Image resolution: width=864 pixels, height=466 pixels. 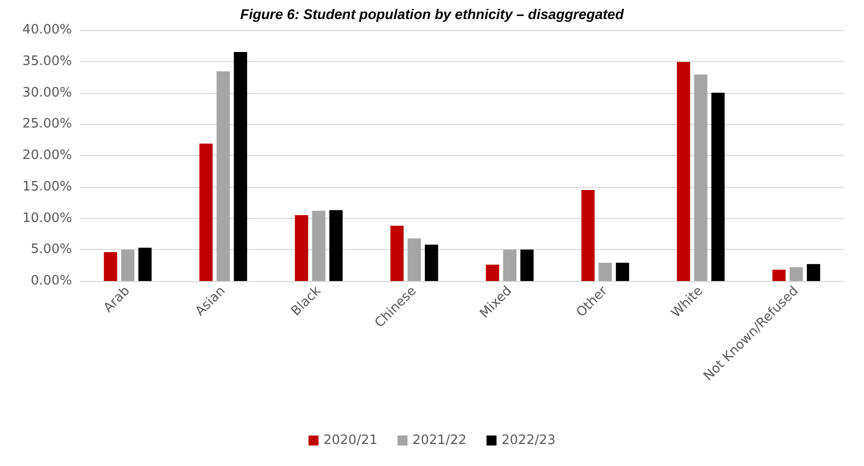 What do you see at coordinates (350, 440) in the screenshot?
I see `legend-label: 2020/21` at bounding box center [350, 440].